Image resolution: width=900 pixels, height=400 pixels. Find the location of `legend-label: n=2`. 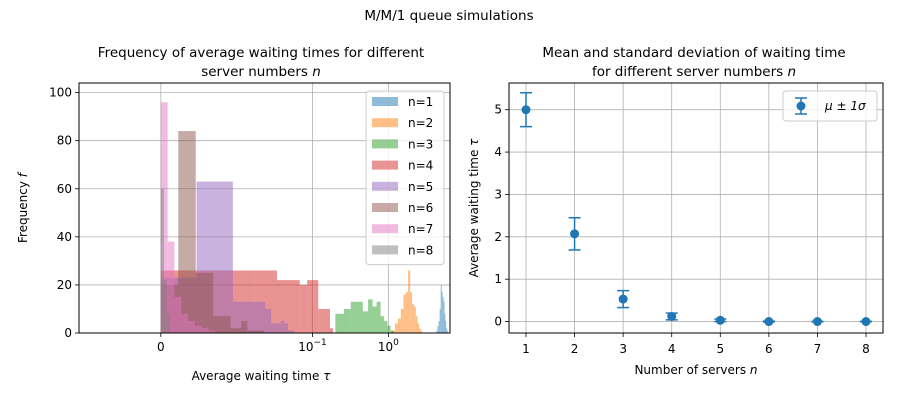

legend-label: n=2 is located at coordinates (420, 123).